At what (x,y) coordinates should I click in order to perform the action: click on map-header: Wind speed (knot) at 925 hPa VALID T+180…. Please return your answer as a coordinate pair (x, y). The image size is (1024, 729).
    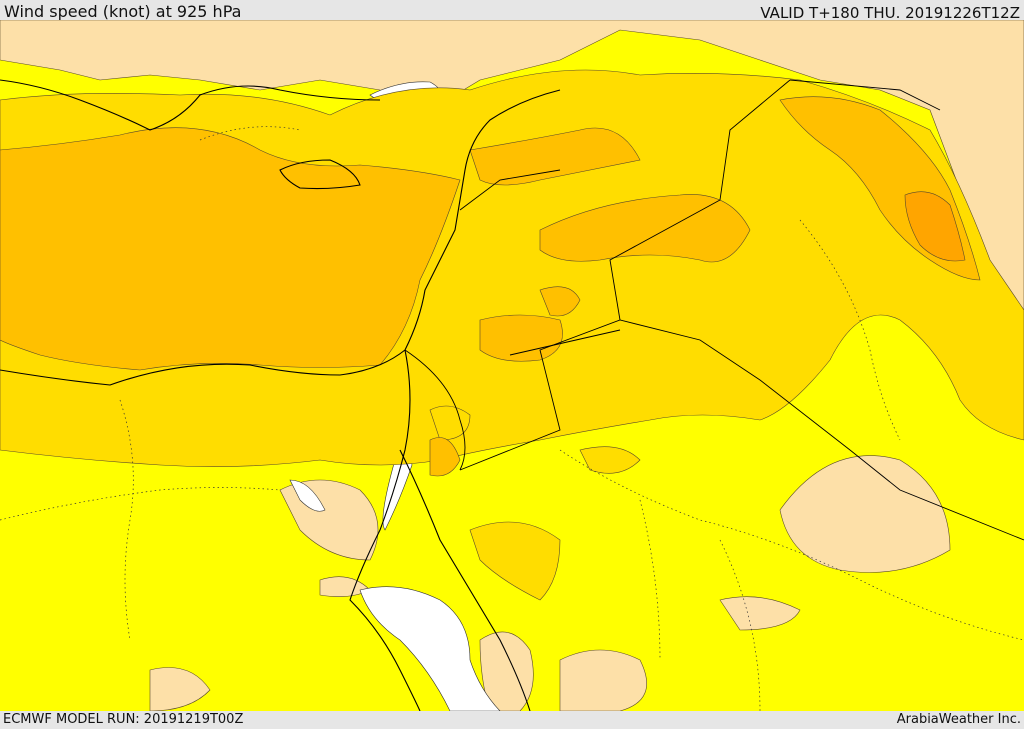
    Looking at the image, I should click on (512, 11).